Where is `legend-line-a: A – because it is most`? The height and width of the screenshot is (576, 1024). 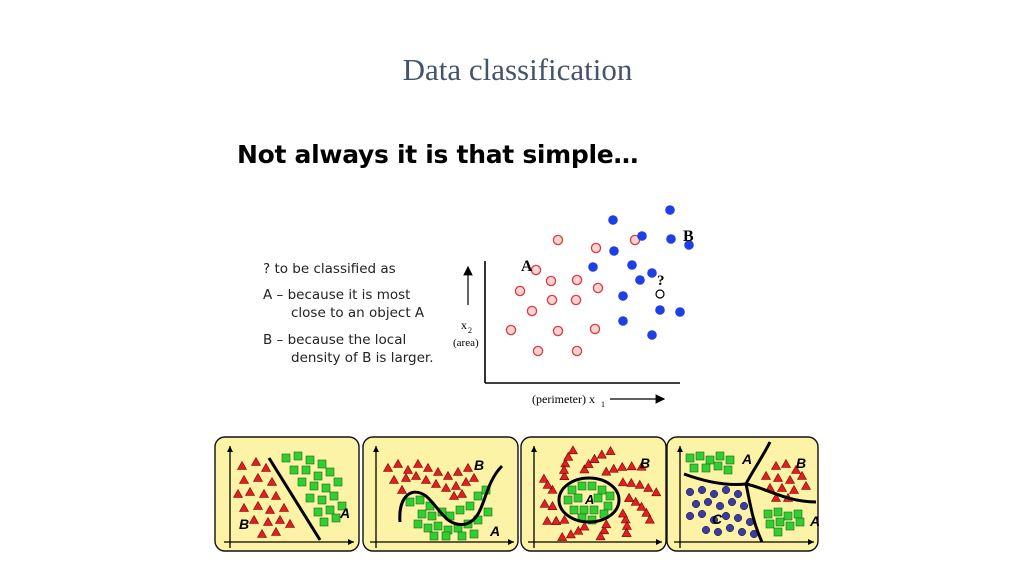 legend-line-a: A – because it is most is located at coordinates (337, 295).